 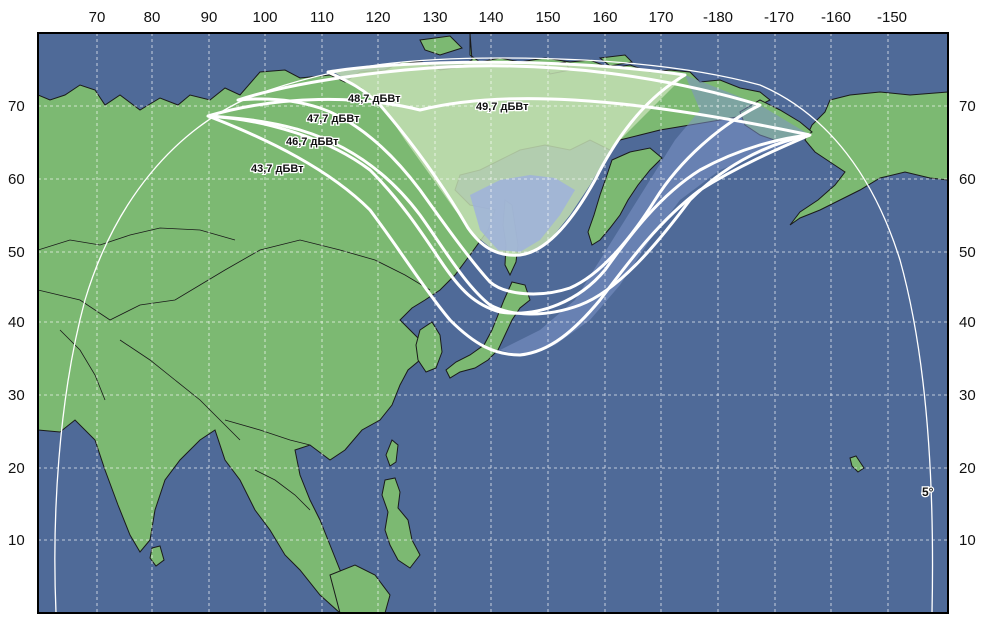 What do you see at coordinates (488, 330) in the screenshot?
I see `land-japan` at bounding box center [488, 330].